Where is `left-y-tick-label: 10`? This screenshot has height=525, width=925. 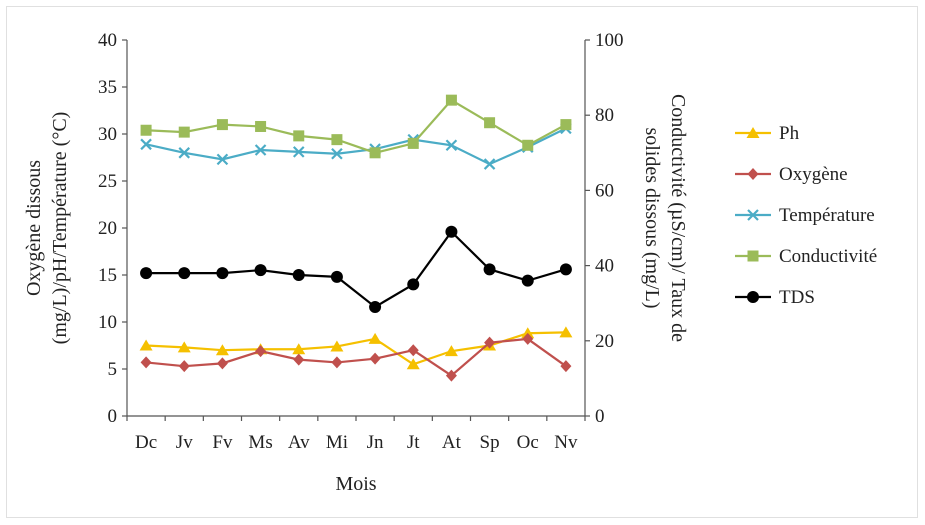
left-y-tick-label: 10 is located at coordinates (107, 322).